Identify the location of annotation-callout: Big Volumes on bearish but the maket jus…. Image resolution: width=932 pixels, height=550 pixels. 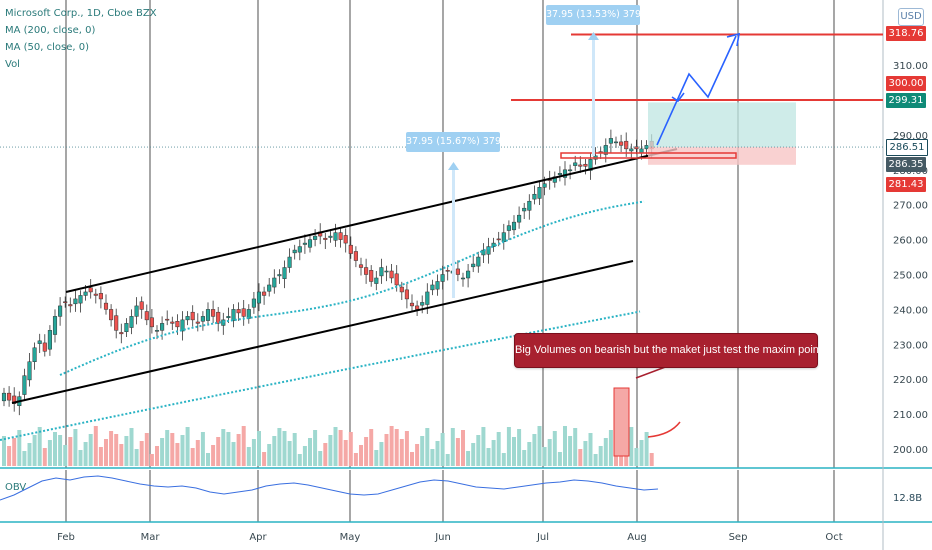
(668, 350).